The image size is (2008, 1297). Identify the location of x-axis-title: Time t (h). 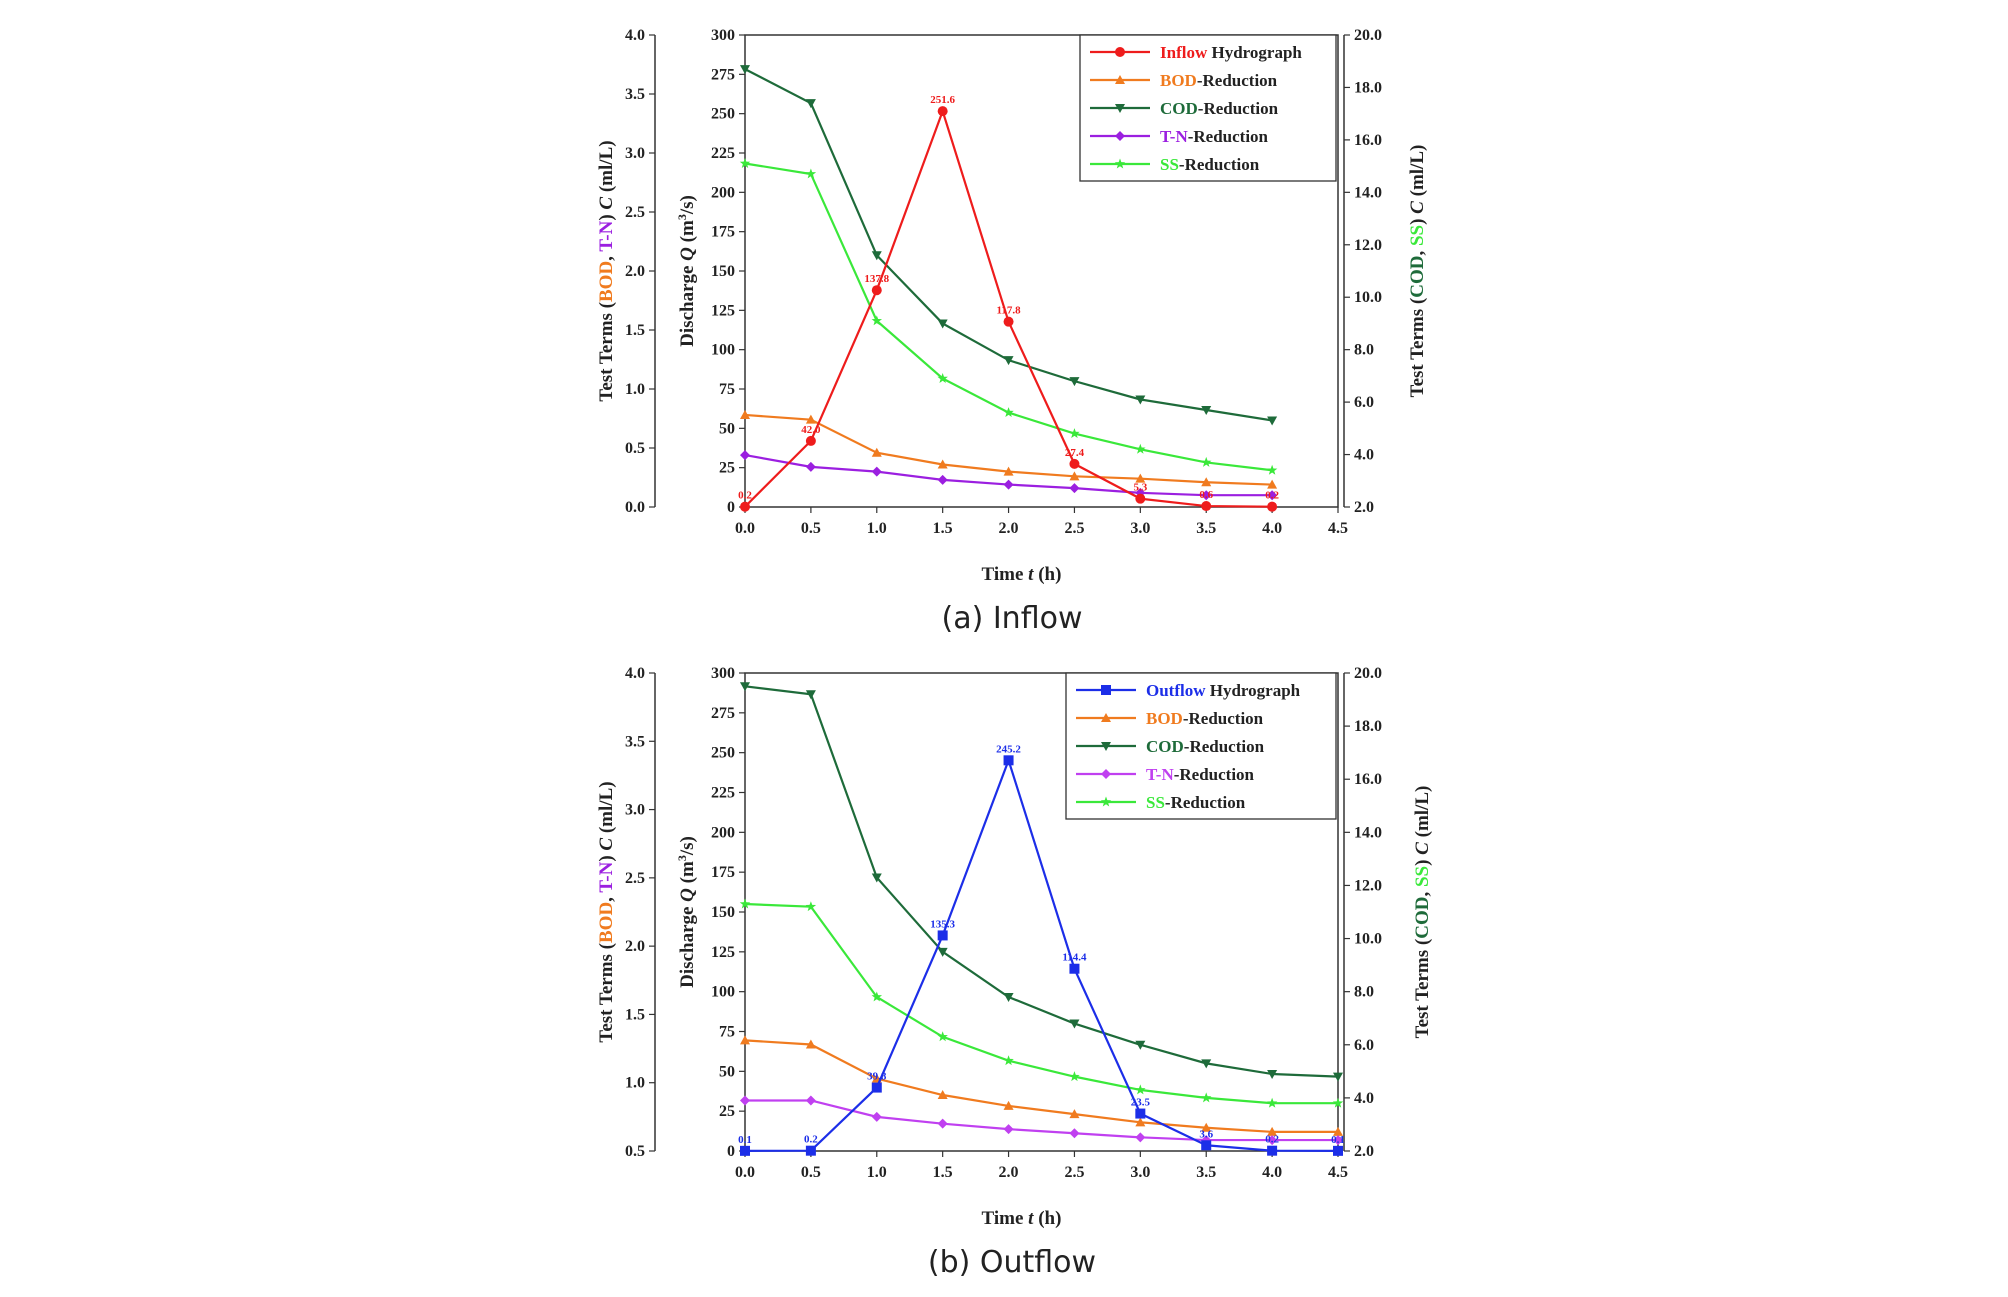
(1022, 1218).